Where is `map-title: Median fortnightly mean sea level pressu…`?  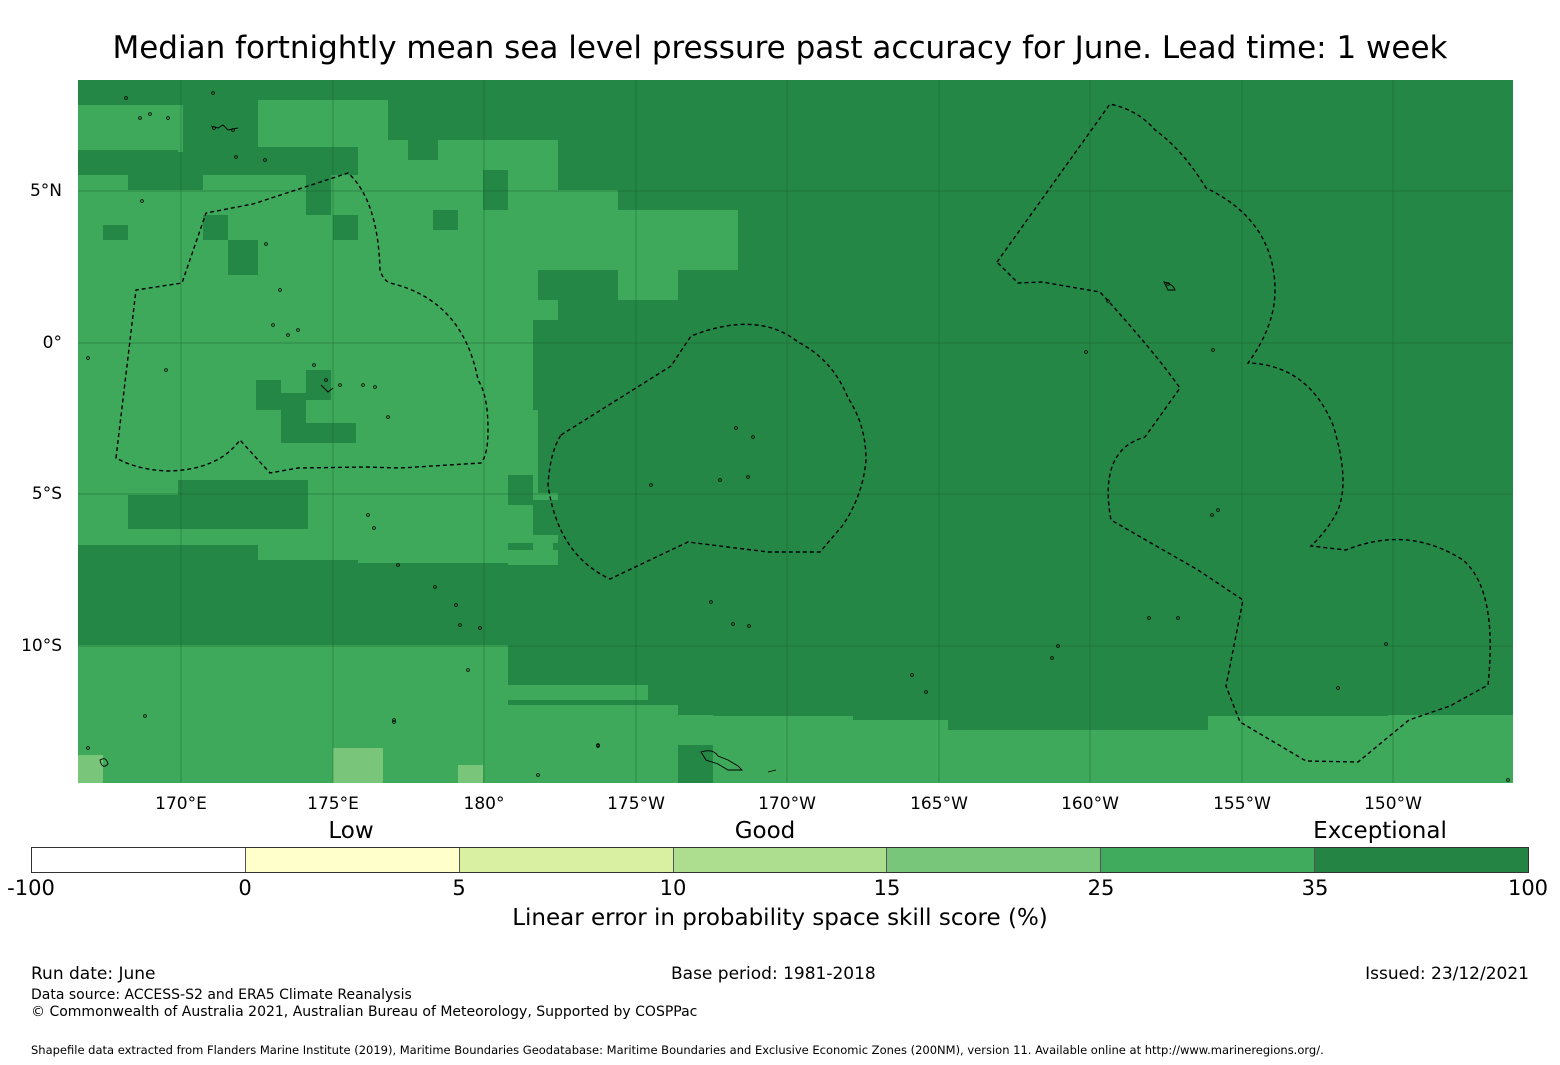
map-title: Median fortnightly mean sea level pressu… is located at coordinates (780, 48).